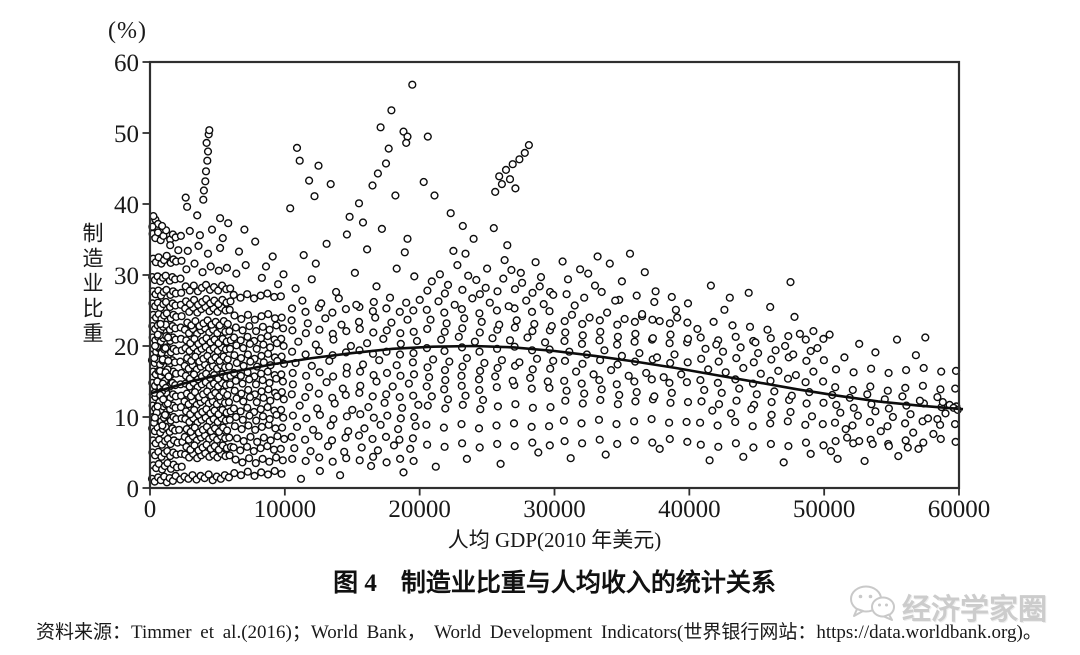  I want to click on y-axis-unit-label: (%), so click(127, 31).